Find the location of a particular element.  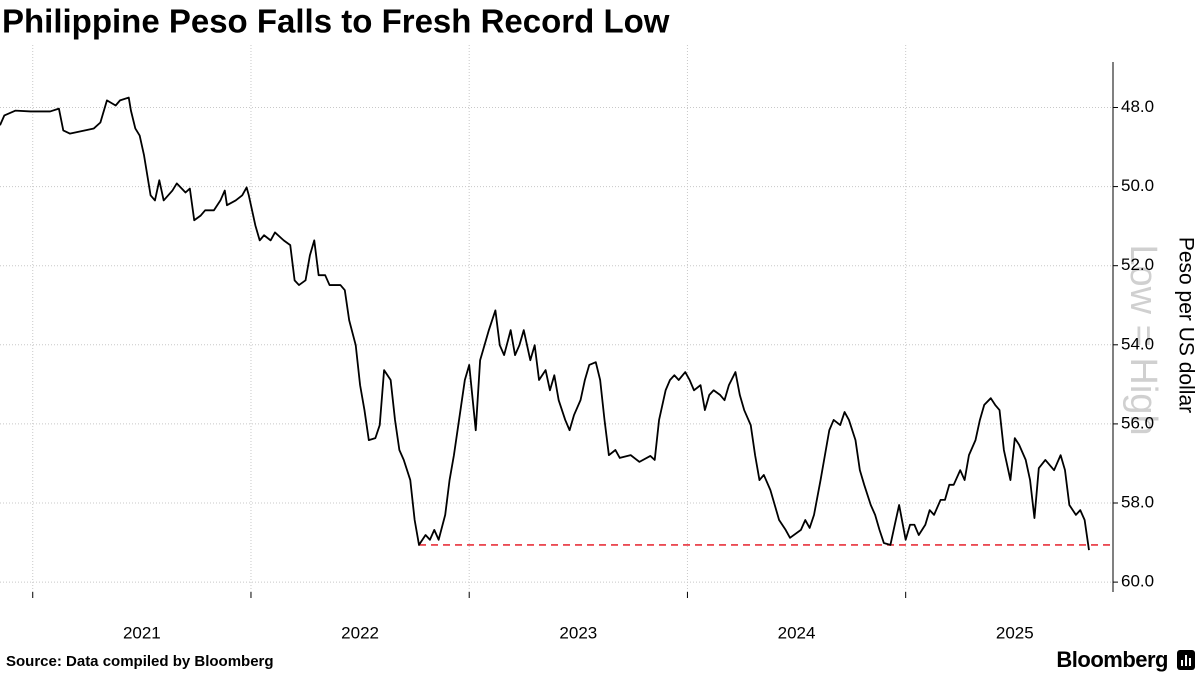

watermark: Low = High is located at coordinates (1143, 339).